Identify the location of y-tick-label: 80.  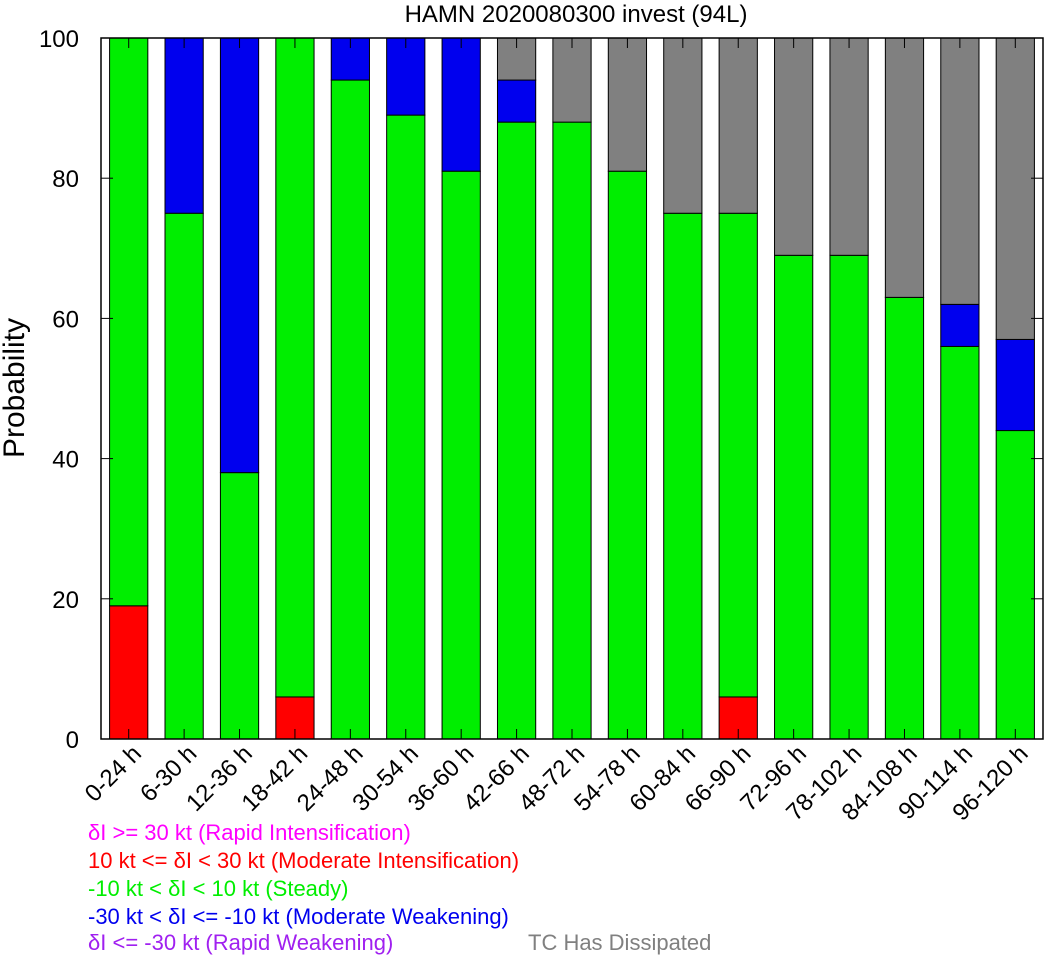
(65, 179).